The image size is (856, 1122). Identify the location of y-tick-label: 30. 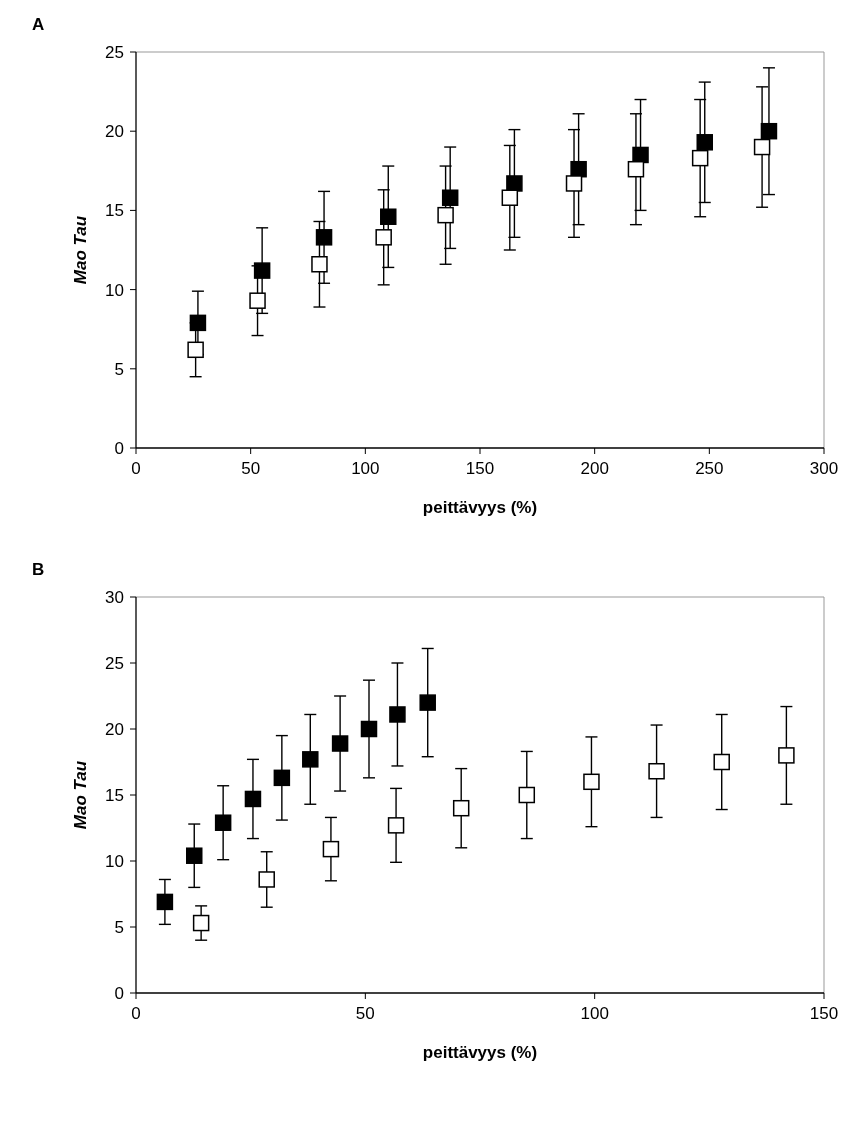
(114, 597).